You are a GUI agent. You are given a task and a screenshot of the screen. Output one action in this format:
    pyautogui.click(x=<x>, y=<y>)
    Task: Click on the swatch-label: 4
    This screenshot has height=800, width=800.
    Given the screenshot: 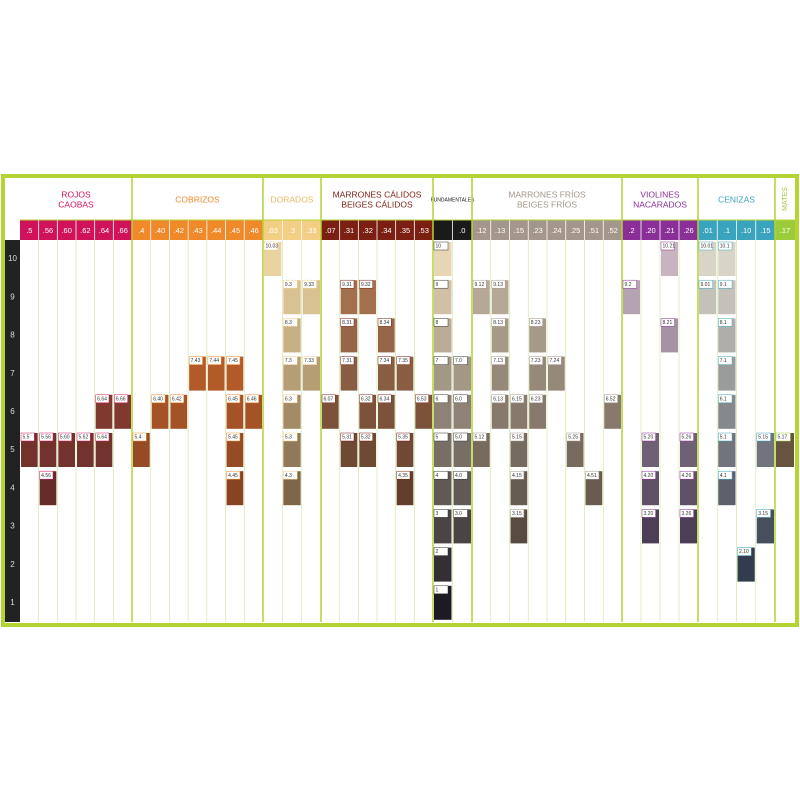 What is the action you would take?
    pyautogui.click(x=437, y=476)
    